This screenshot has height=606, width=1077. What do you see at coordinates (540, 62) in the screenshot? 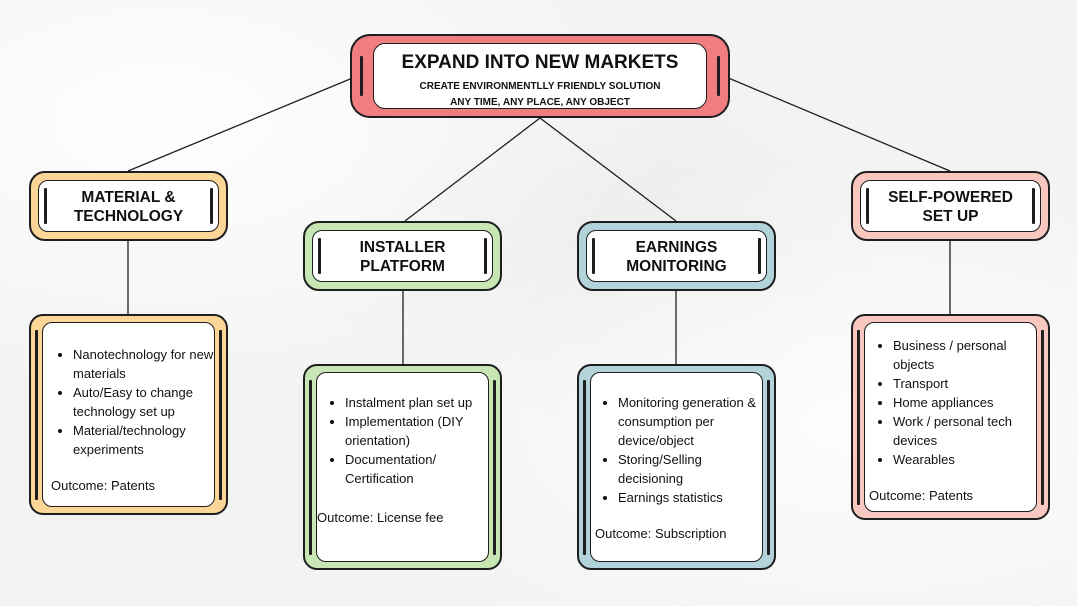
I see `root-title: EXPAND INTO NEW MARKETS` at bounding box center [540, 62].